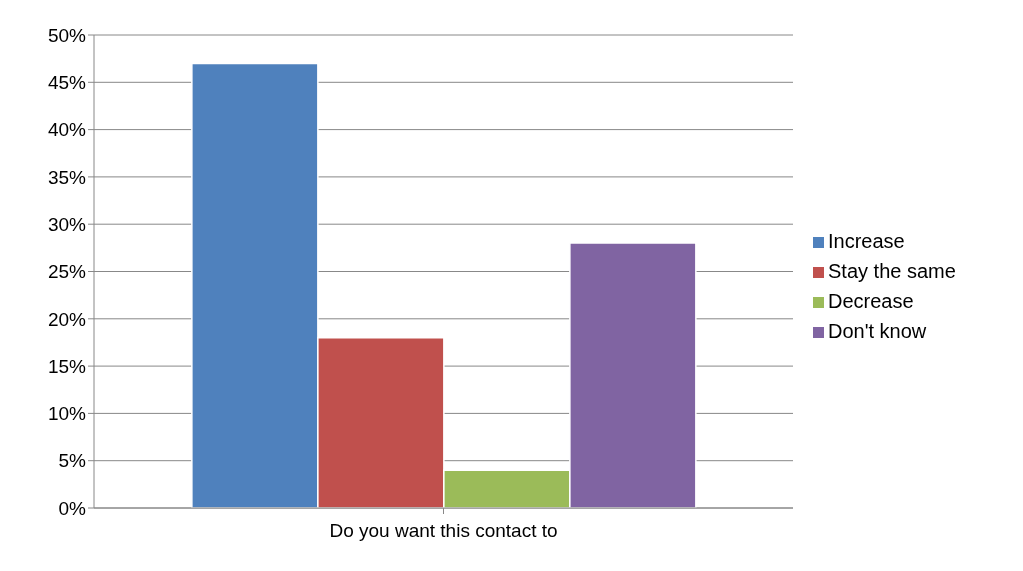 This screenshot has width=1023, height=571. What do you see at coordinates (877, 330) in the screenshot?
I see `legend-label: Don't know` at bounding box center [877, 330].